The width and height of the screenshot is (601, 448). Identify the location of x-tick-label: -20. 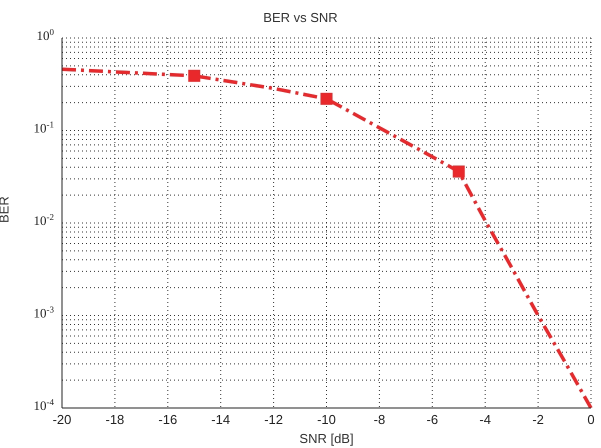
(62, 419).